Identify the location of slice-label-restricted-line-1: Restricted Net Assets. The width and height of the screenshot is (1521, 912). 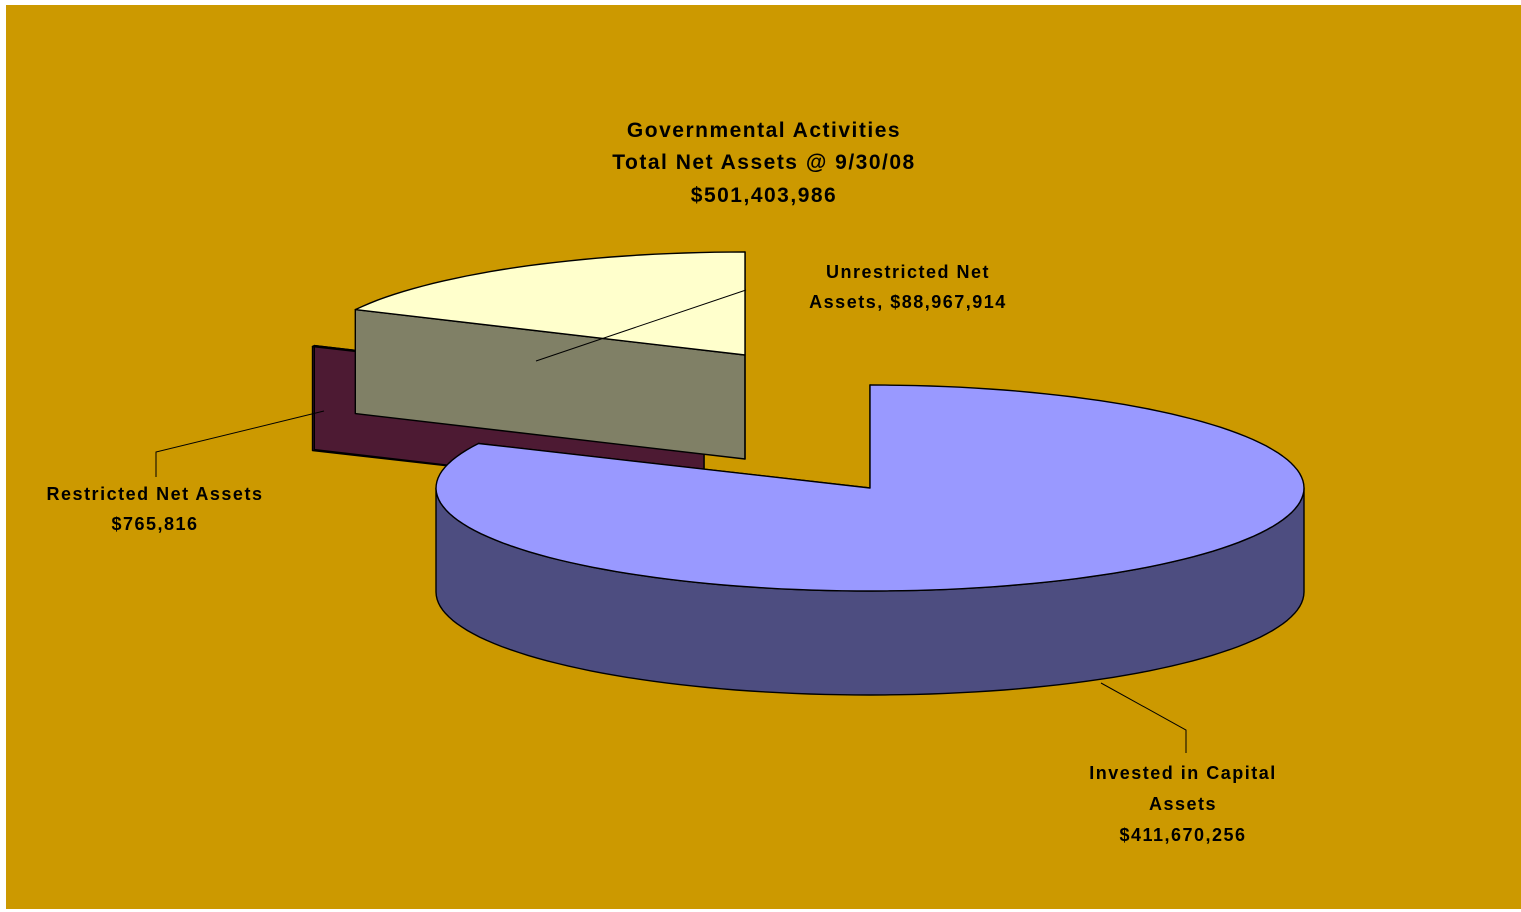
(155, 494).